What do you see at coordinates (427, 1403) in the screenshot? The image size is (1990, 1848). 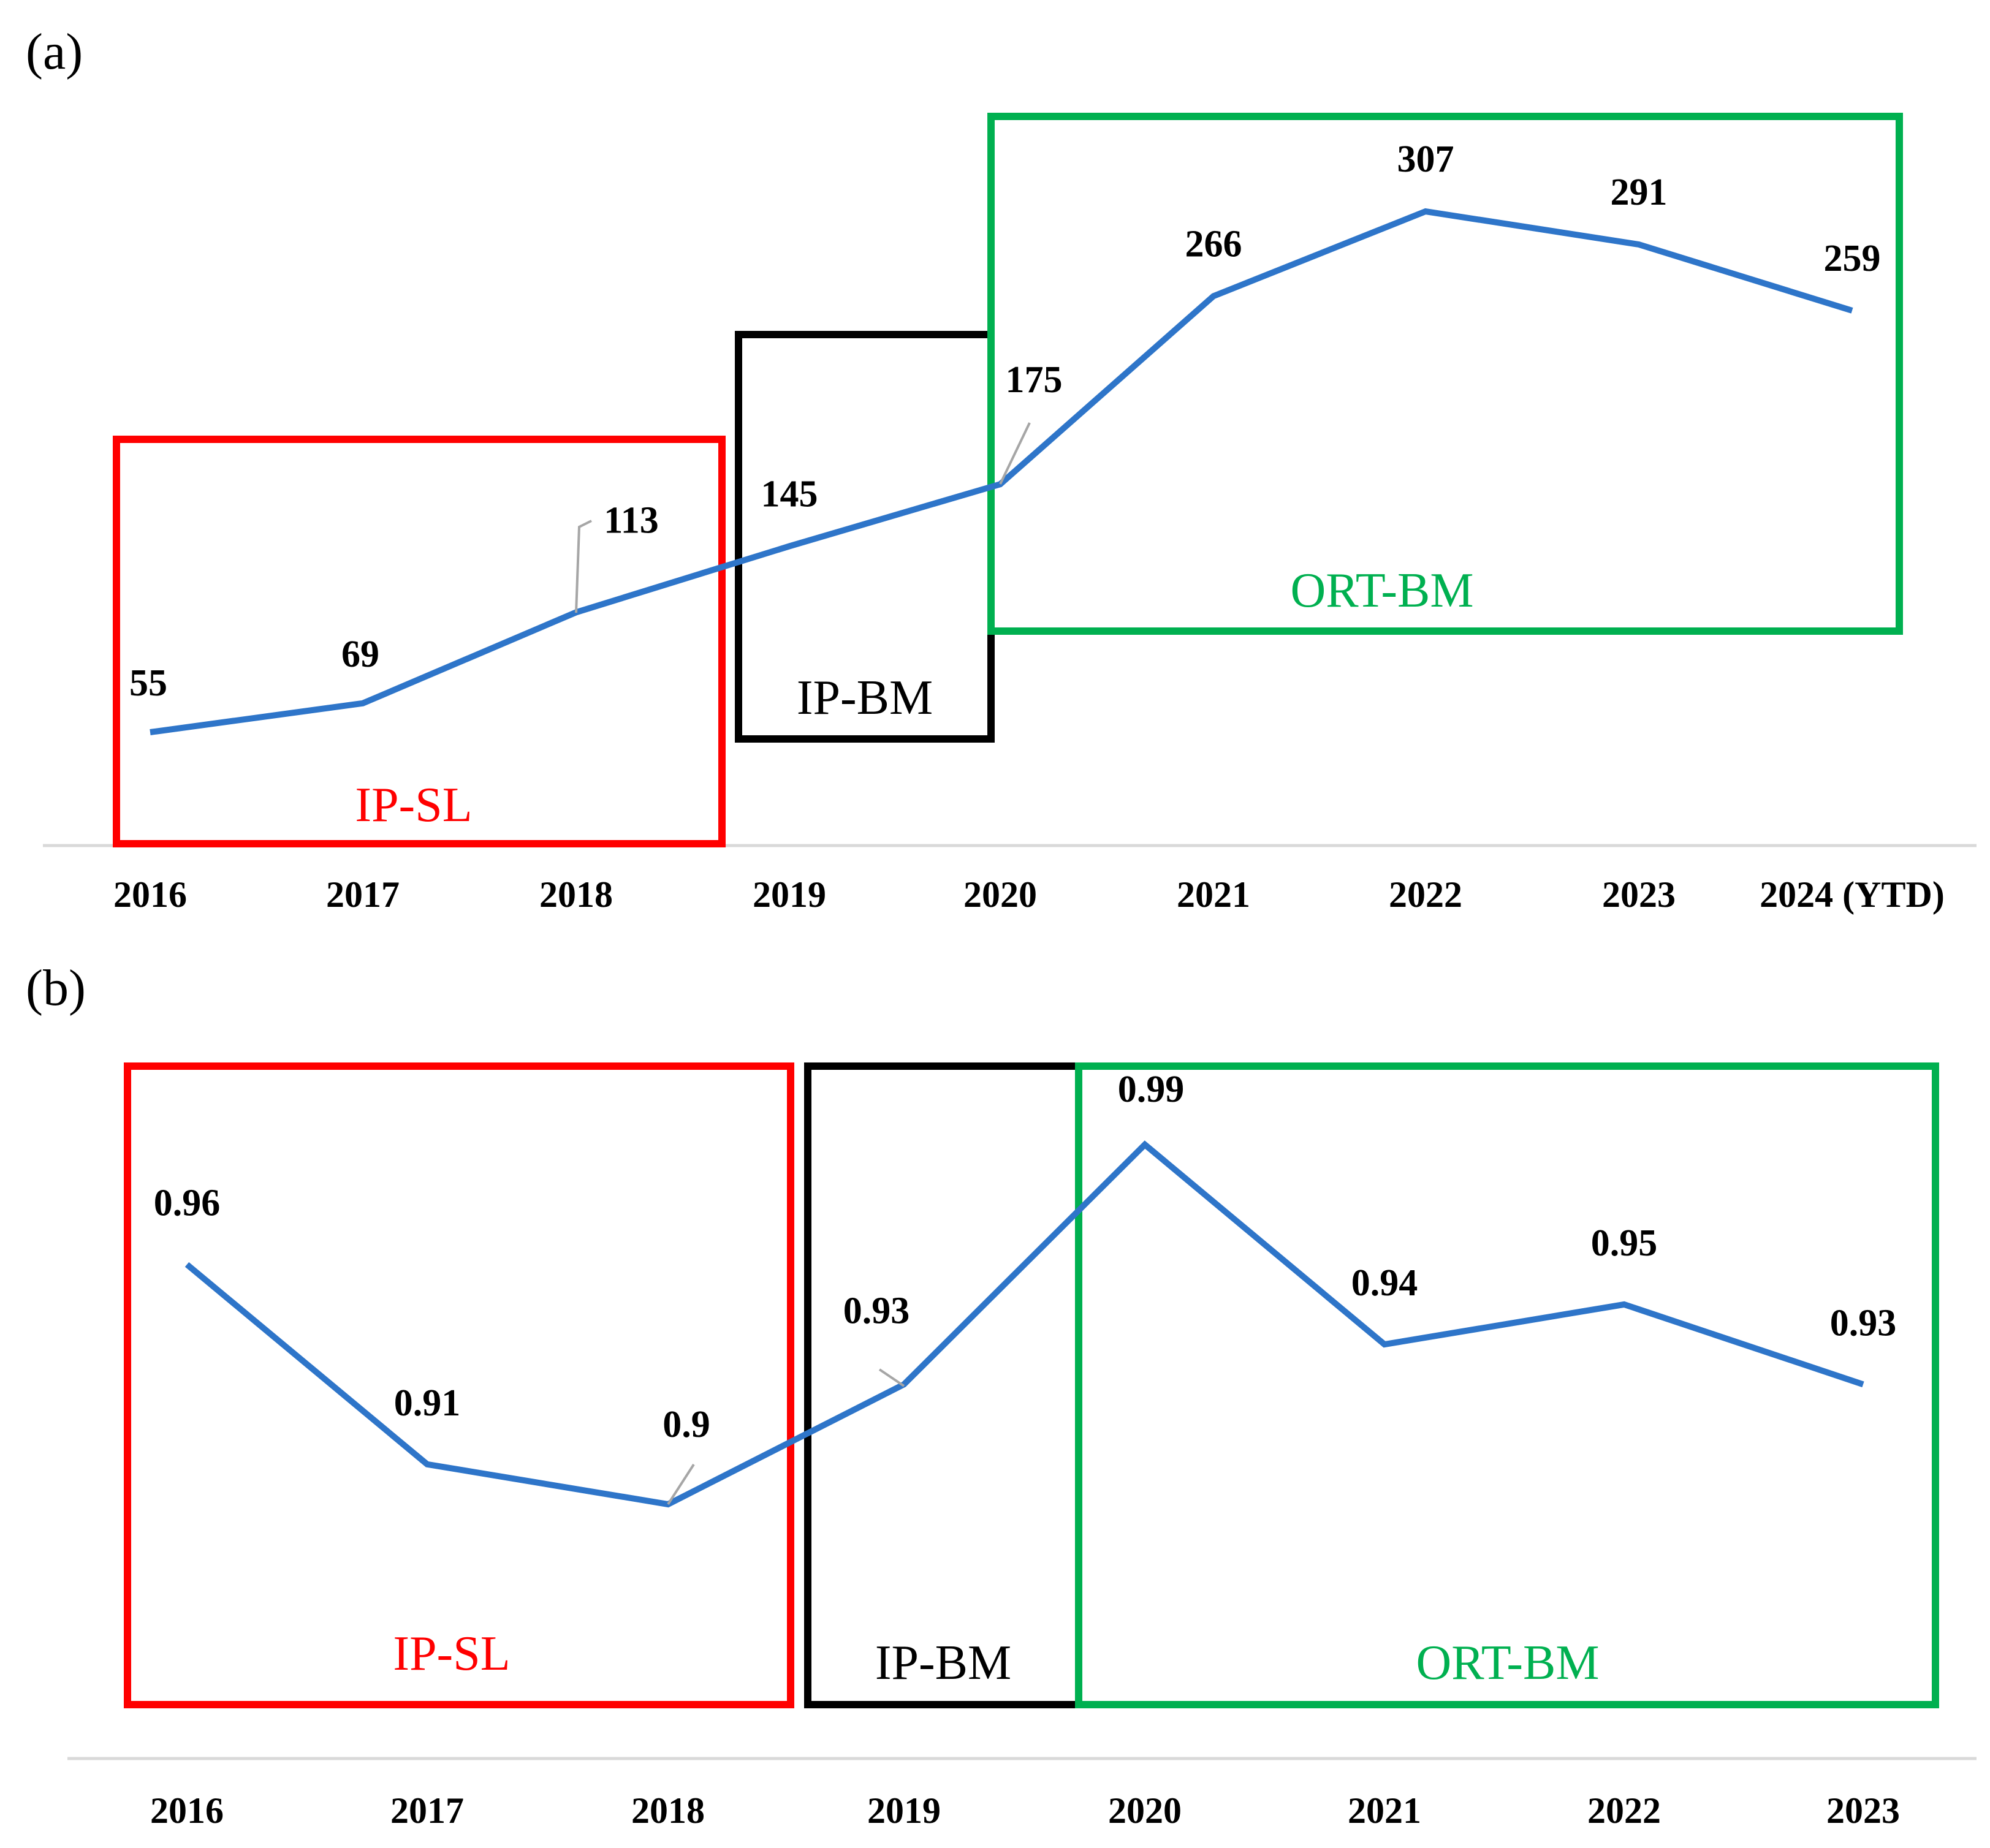 I see `data-label: 0.91` at bounding box center [427, 1403].